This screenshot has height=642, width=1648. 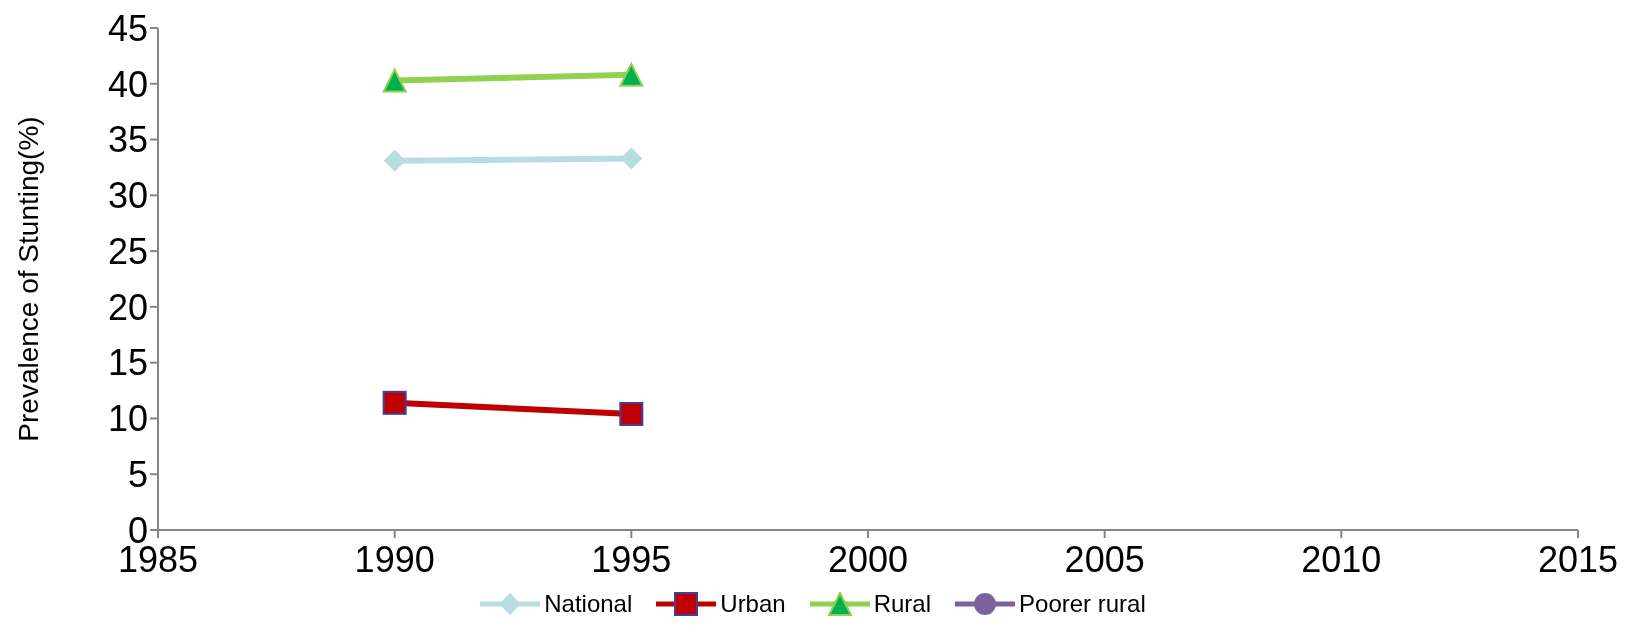 I want to click on x-tick-label: 2005, so click(x=1104, y=559).